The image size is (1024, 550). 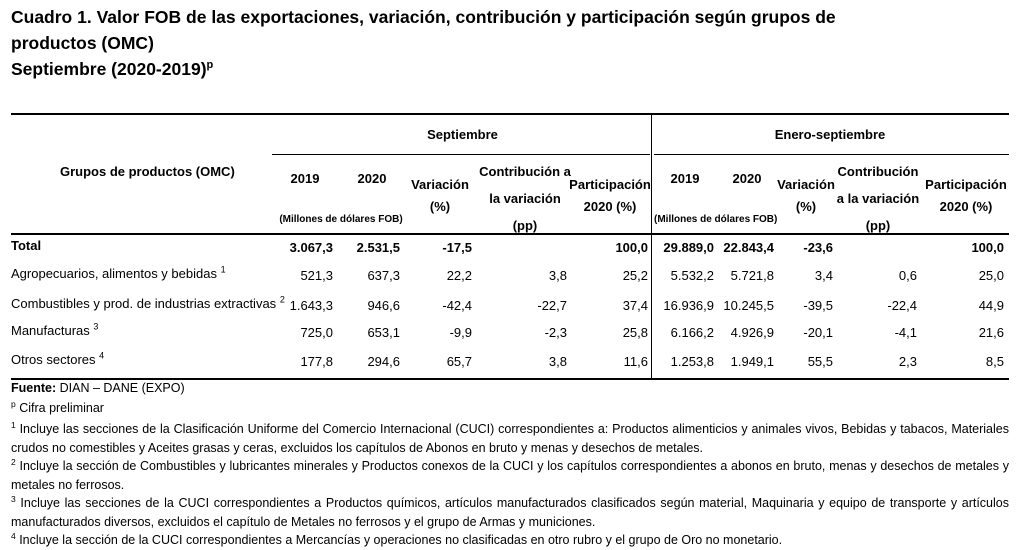 What do you see at coordinates (383, 332) in the screenshot?
I see `cell-sep-2020: 653,1` at bounding box center [383, 332].